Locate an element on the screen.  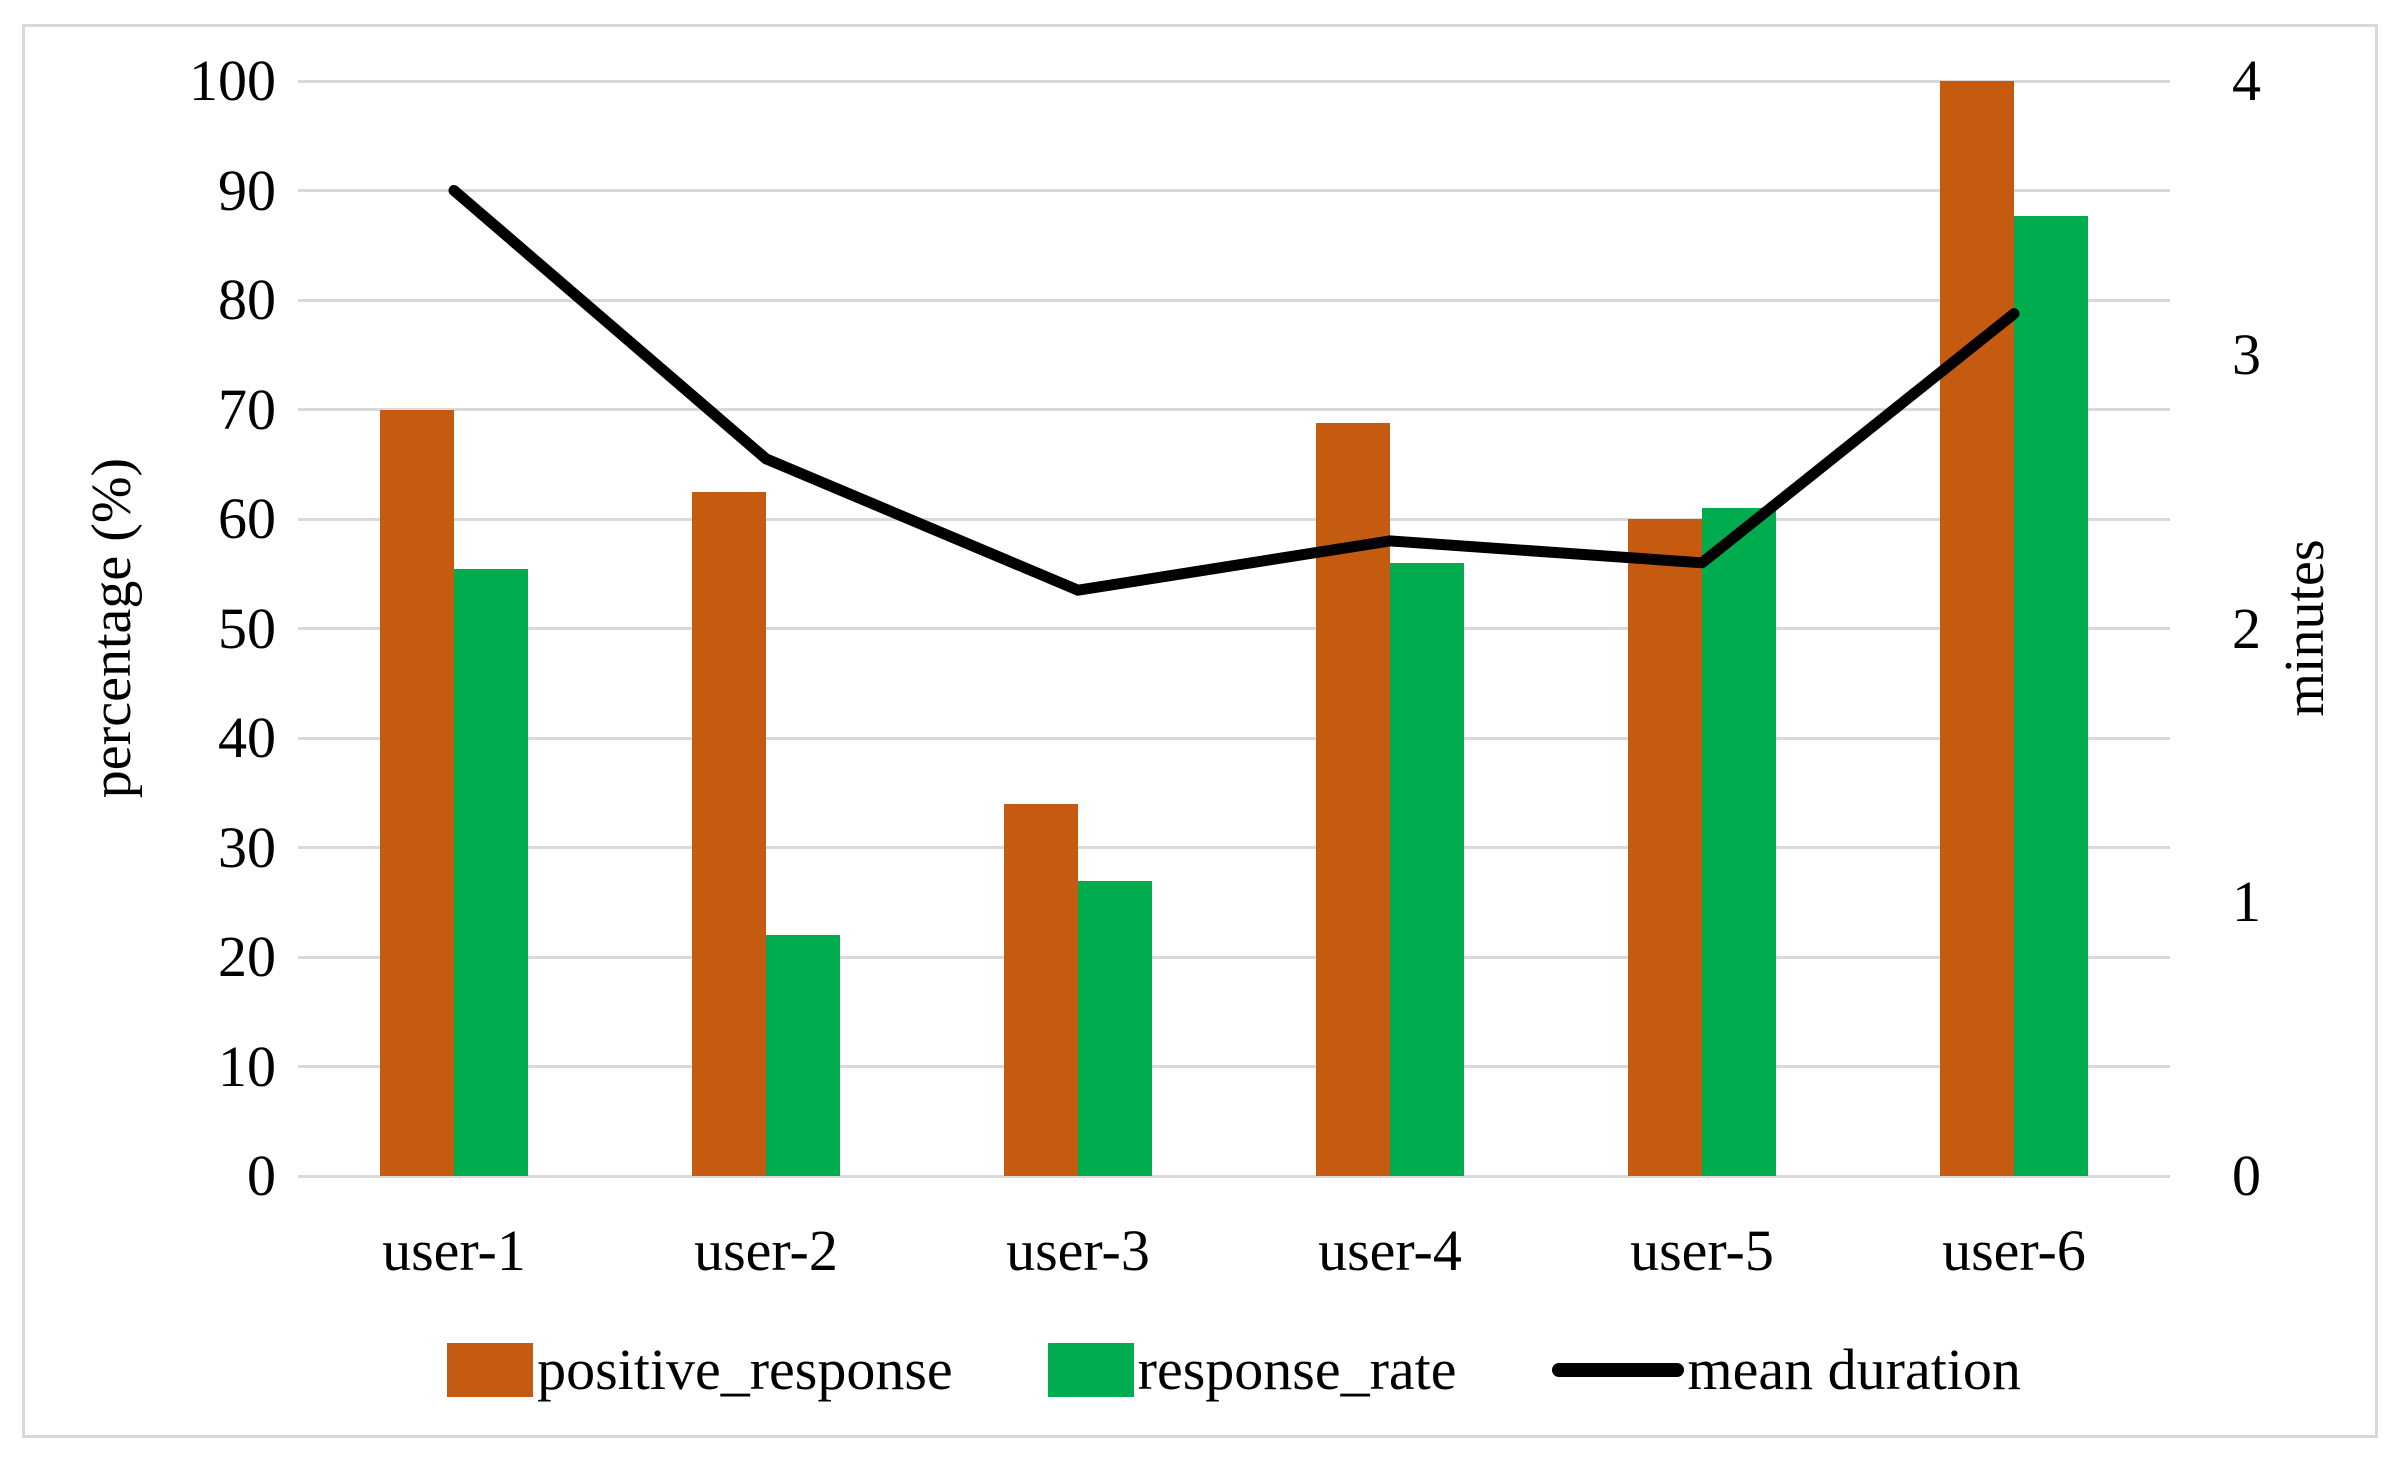
x-axis-label-user-3: user-3 is located at coordinates (1078, 1250).